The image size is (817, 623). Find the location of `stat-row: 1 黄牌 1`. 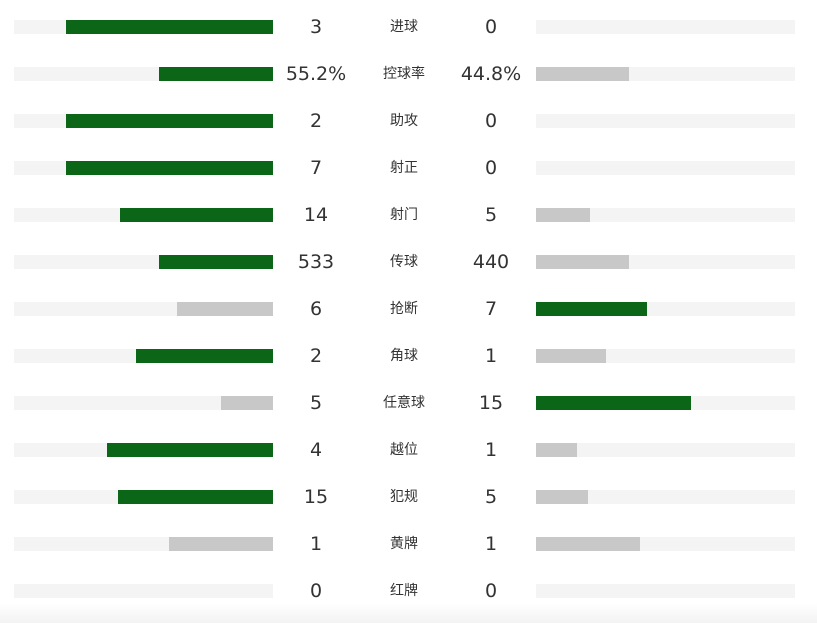

stat-row: 1 黄牌 1 is located at coordinates (408, 544).